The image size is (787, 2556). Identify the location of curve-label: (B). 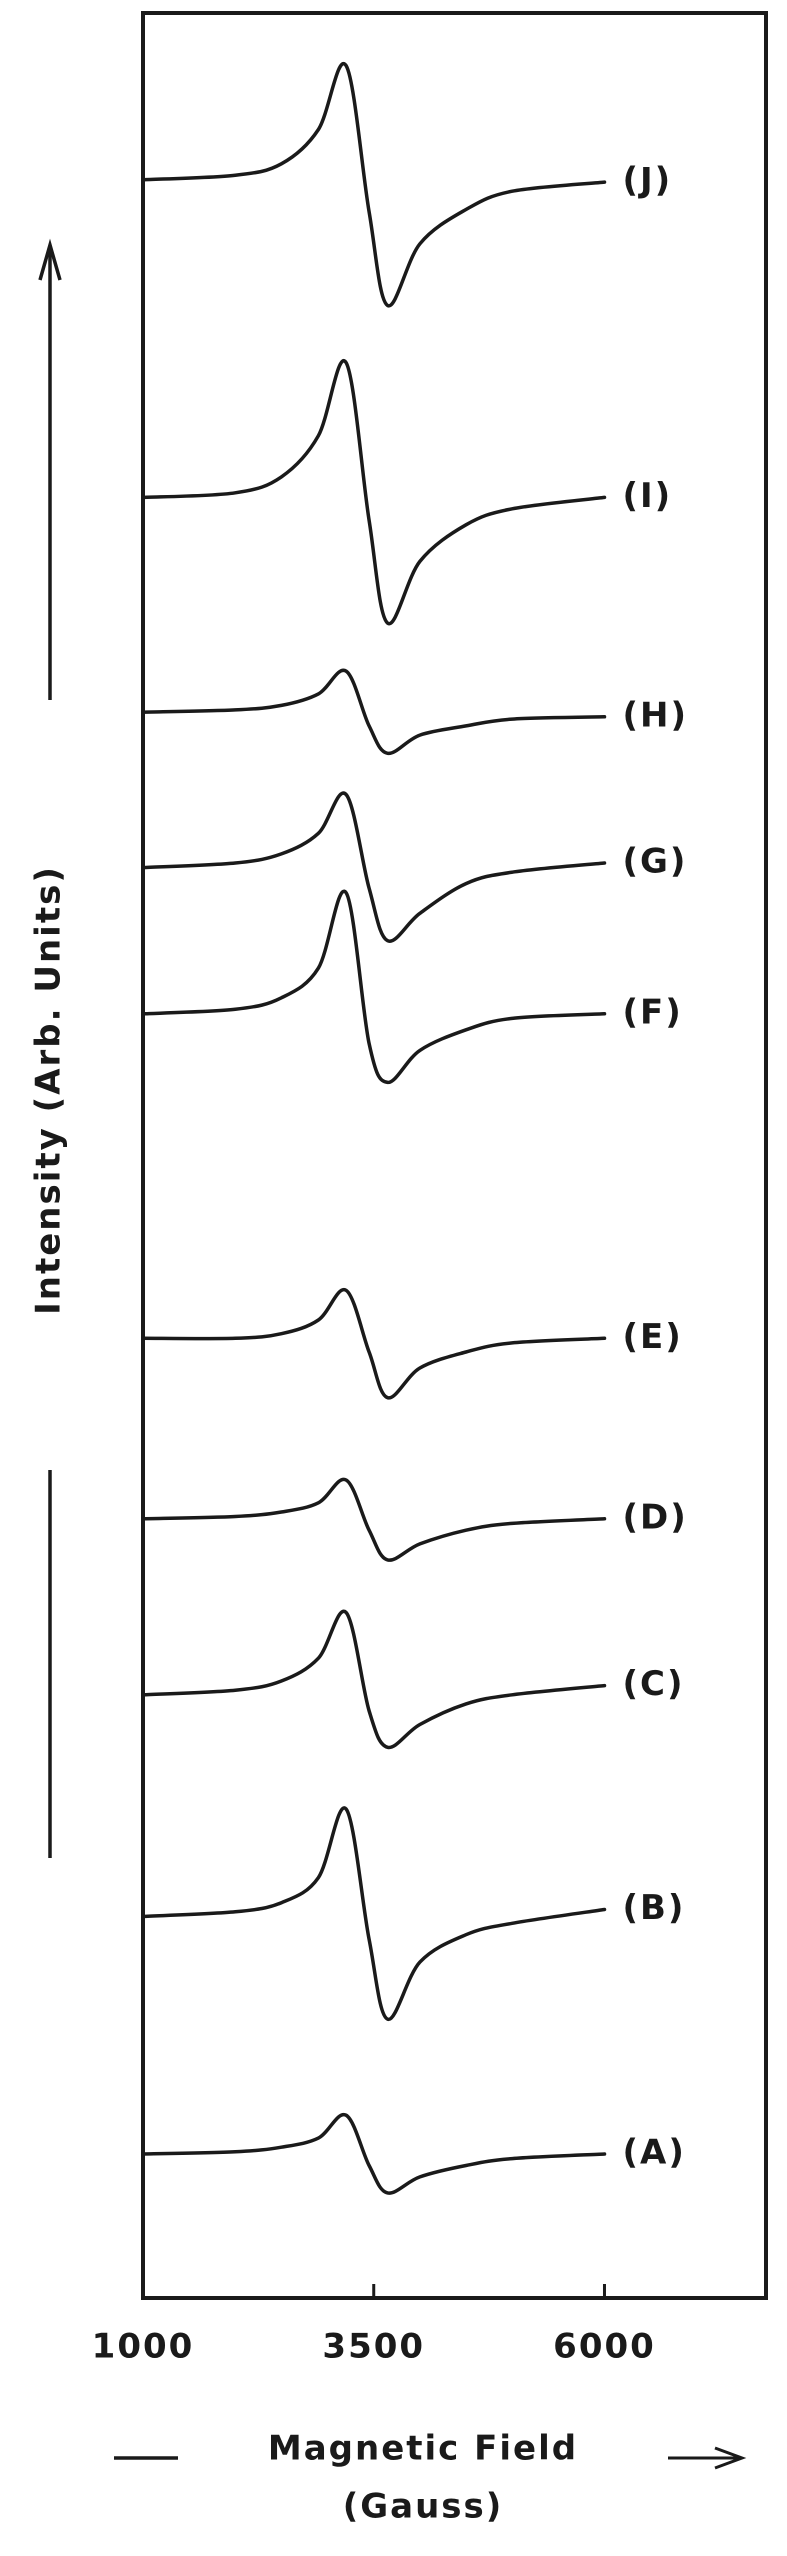
(653, 1908).